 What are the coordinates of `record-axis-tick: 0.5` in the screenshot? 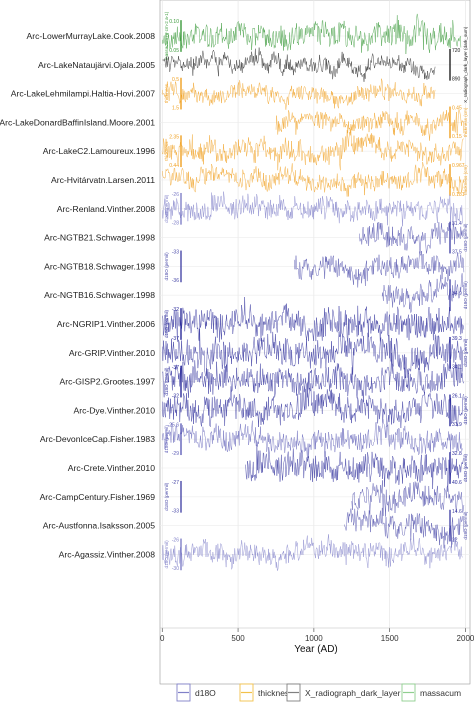 It's located at (175, 80).